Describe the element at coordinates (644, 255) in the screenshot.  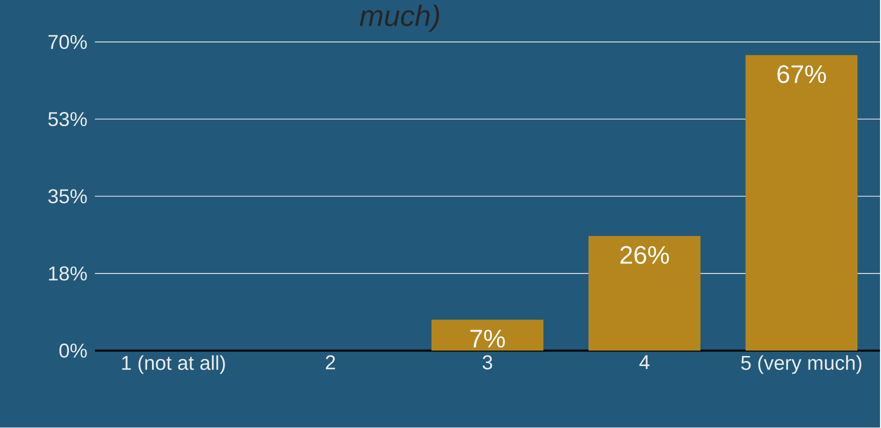
I see `data-label: 26%` at that location.